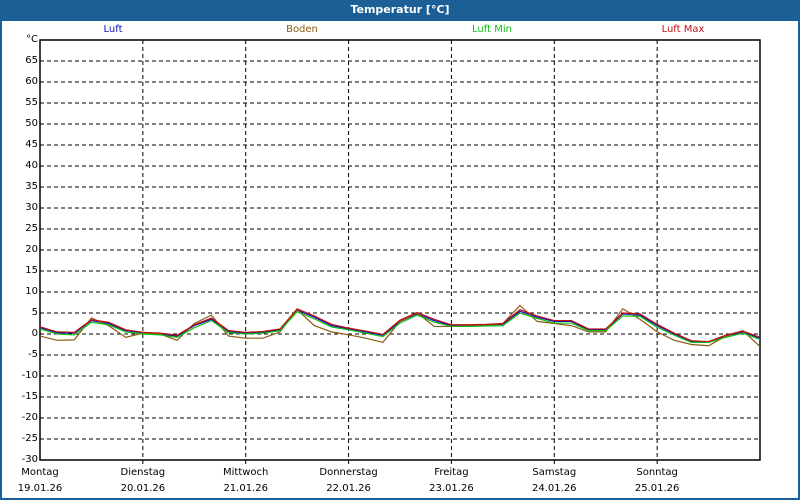  Describe the element at coordinates (34, 312) in the screenshot. I see `y-tick-label: 5` at that location.